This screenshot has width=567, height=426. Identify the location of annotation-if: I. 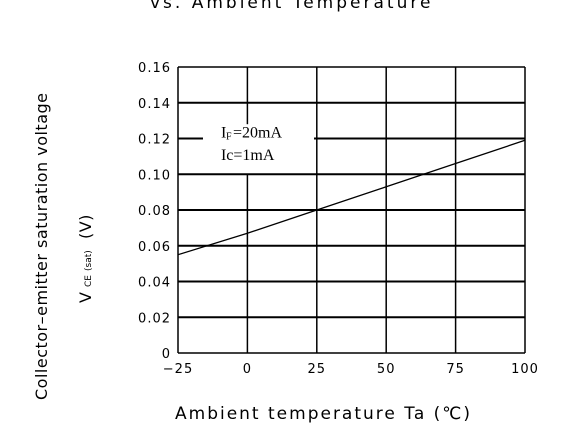
(223, 133).